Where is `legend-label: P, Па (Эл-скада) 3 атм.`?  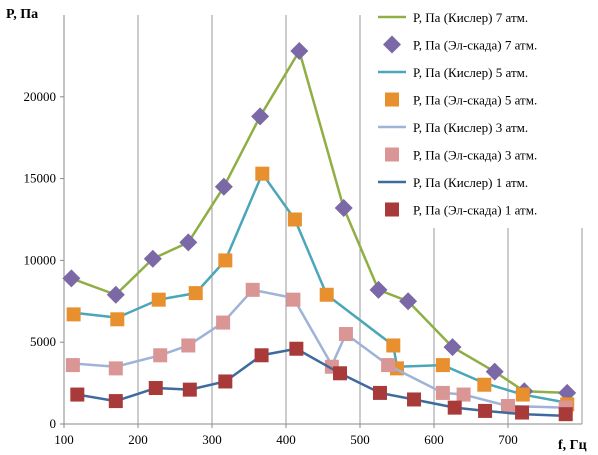
legend-label: P, Па (Эл-скада) 3 атм. is located at coordinates (475, 155).